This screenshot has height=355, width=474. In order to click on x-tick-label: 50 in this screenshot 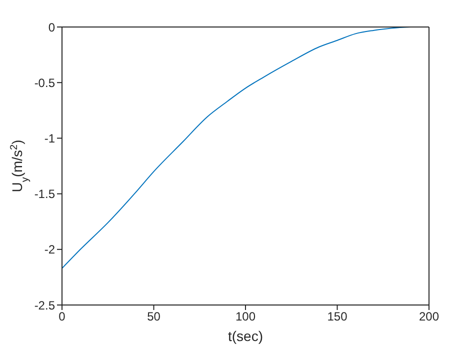, I will do `click(154, 317)`.